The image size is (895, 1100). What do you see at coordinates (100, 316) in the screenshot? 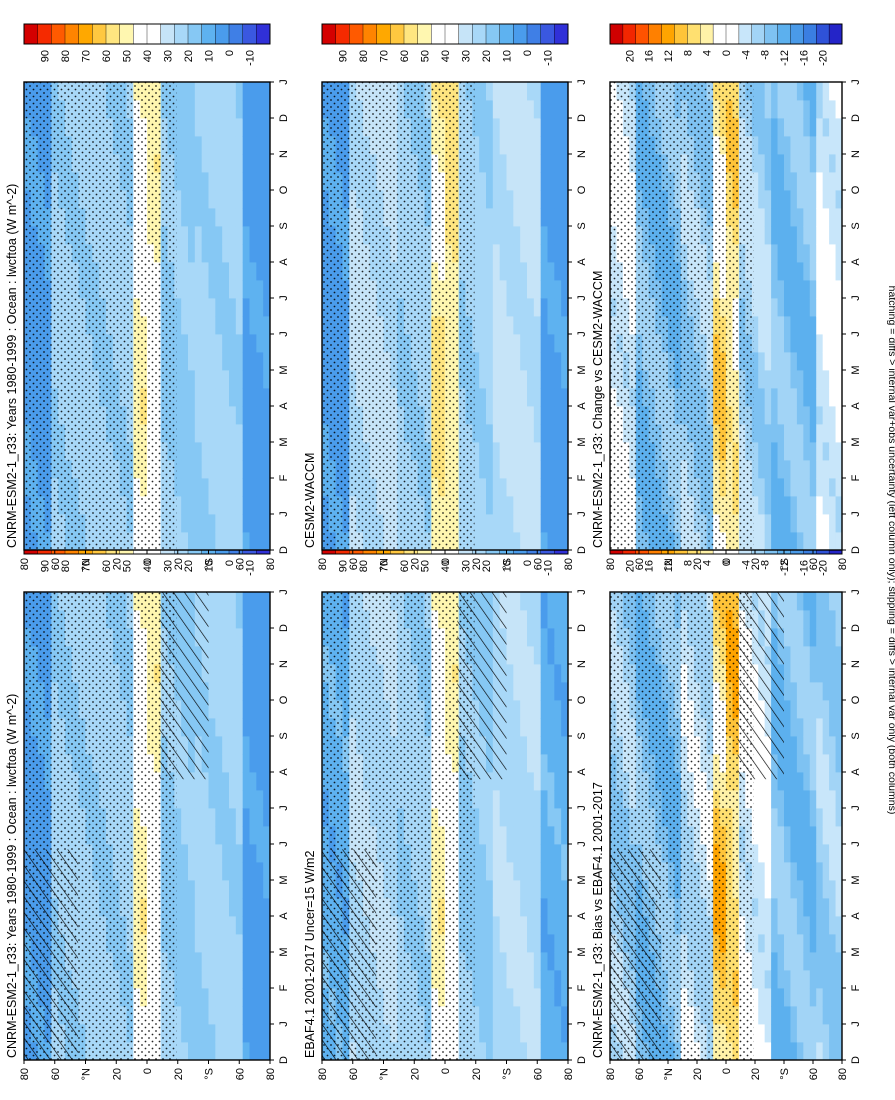
I see `stippling-overlay` at bounding box center [100, 316].